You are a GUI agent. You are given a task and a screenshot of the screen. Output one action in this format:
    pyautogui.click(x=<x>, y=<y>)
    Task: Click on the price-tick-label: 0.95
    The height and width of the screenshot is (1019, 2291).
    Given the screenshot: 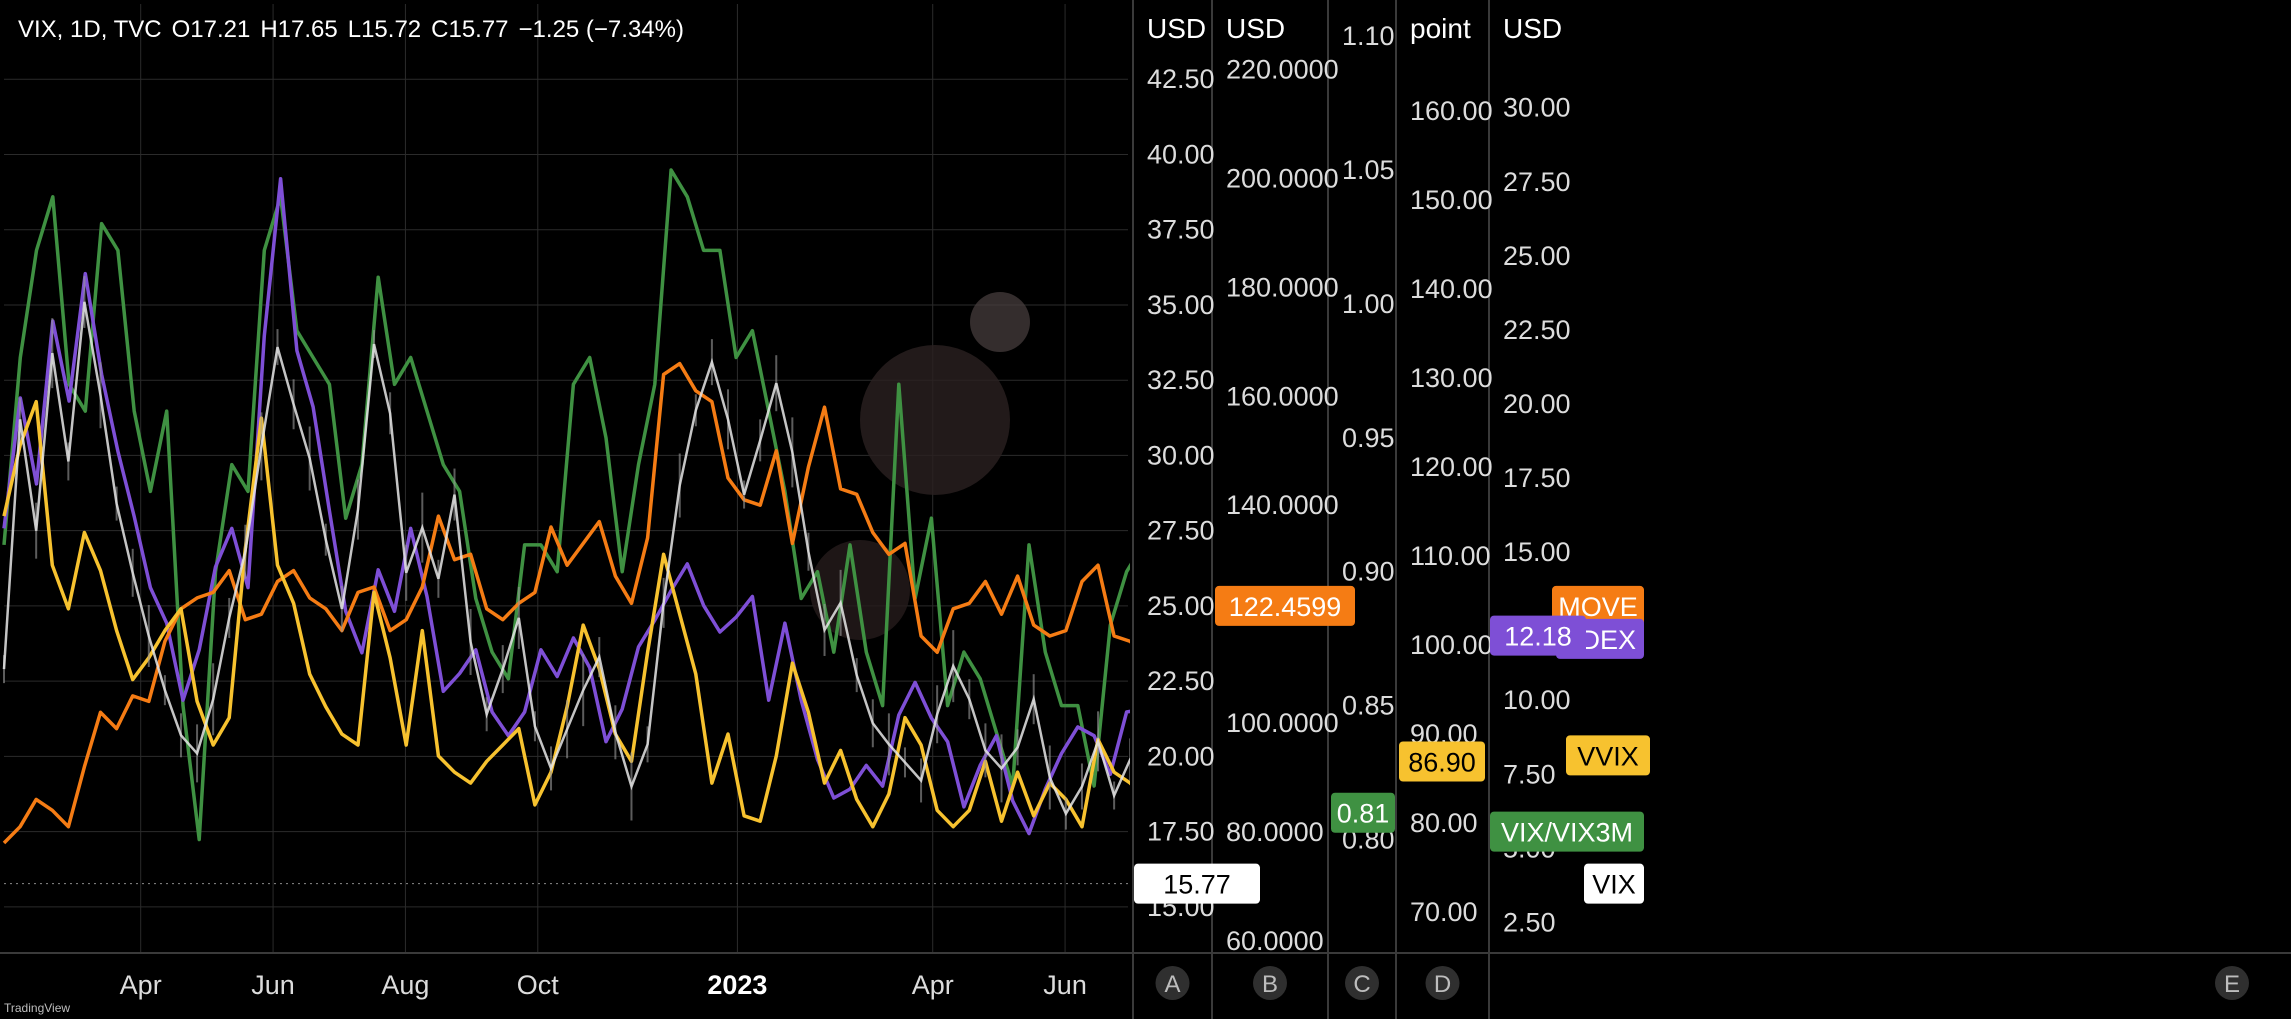 What is the action you would take?
    pyautogui.click(x=1368, y=438)
    